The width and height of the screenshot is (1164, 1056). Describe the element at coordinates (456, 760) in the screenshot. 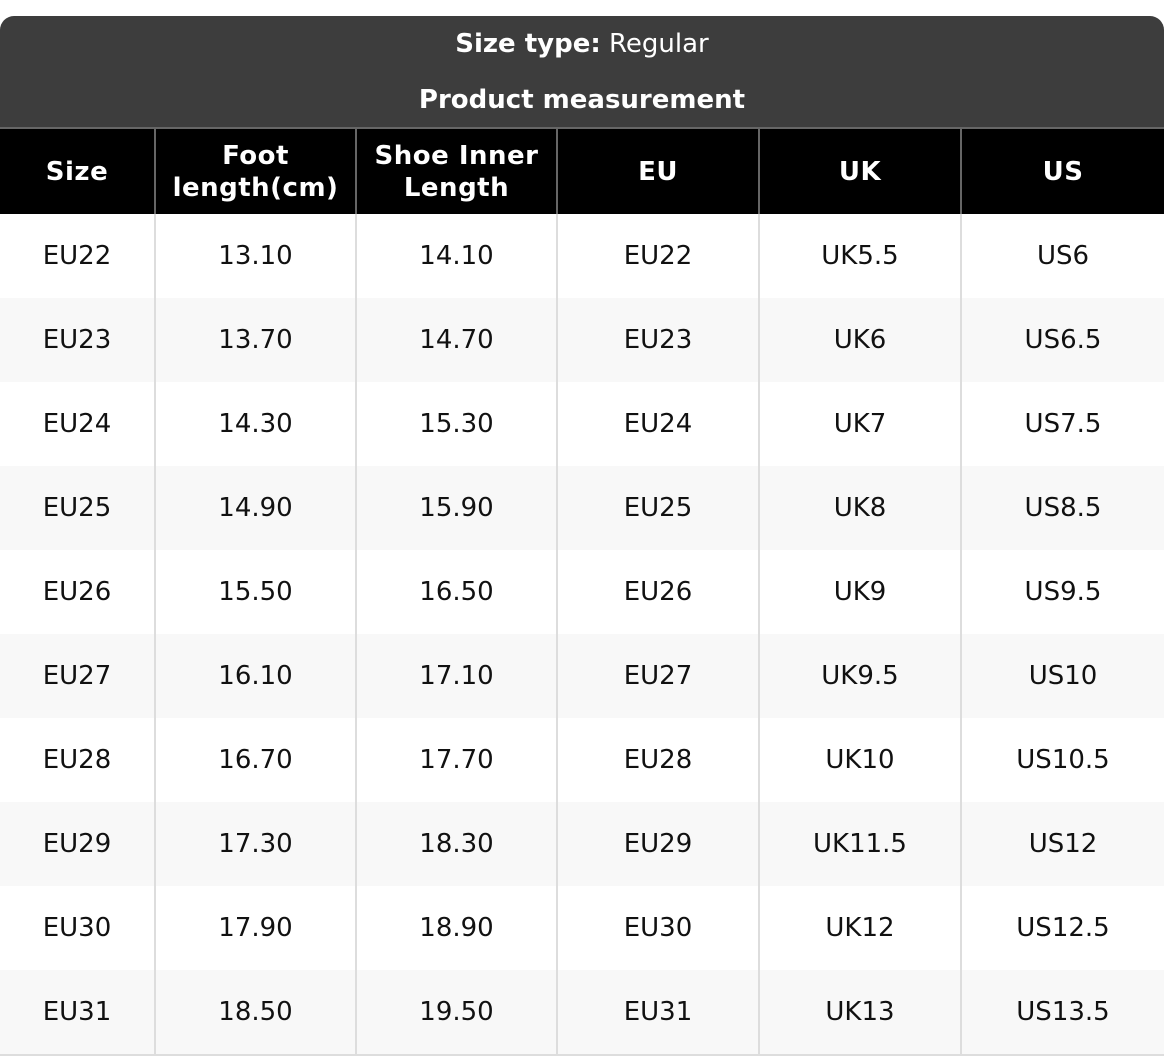

I see `table-cell: 17.70` at that location.